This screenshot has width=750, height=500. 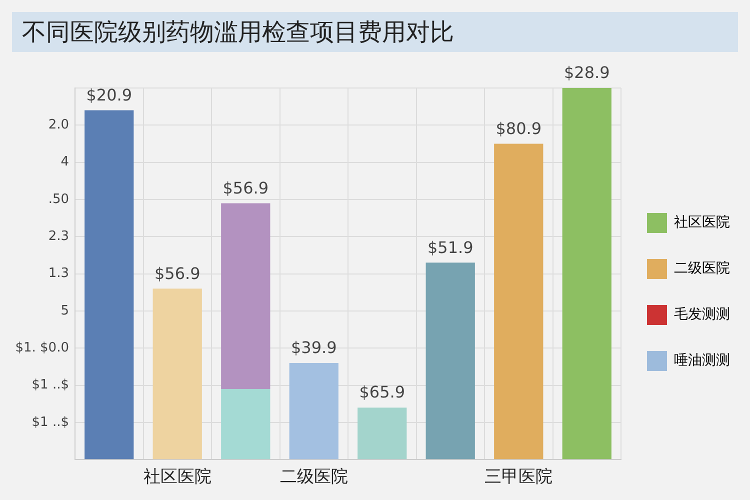 What do you see at coordinates (519, 128) in the screenshot?
I see `annotation: $80.9` at bounding box center [519, 128].